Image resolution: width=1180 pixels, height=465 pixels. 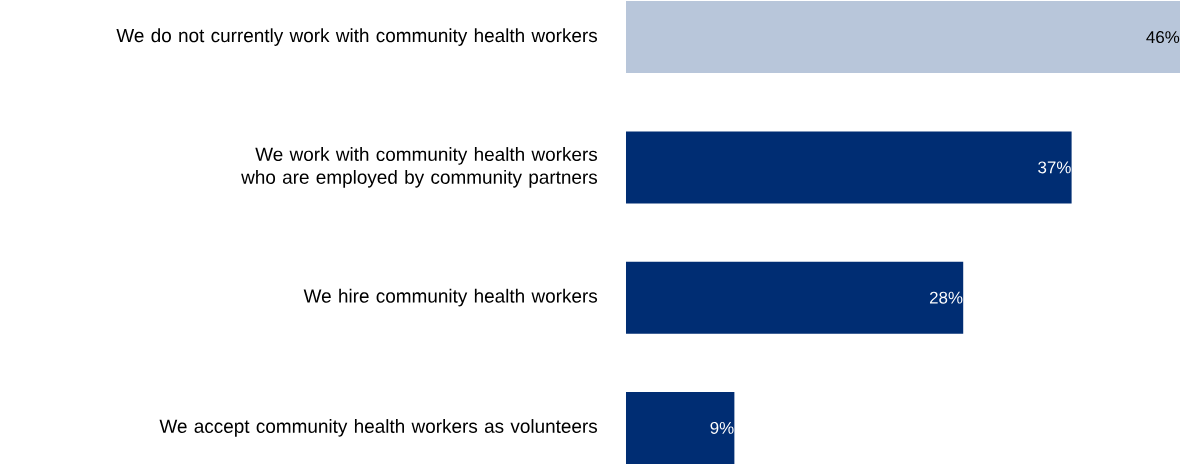 What do you see at coordinates (946, 297) in the screenshot?
I see `data-label: 28%` at bounding box center [946, 297].